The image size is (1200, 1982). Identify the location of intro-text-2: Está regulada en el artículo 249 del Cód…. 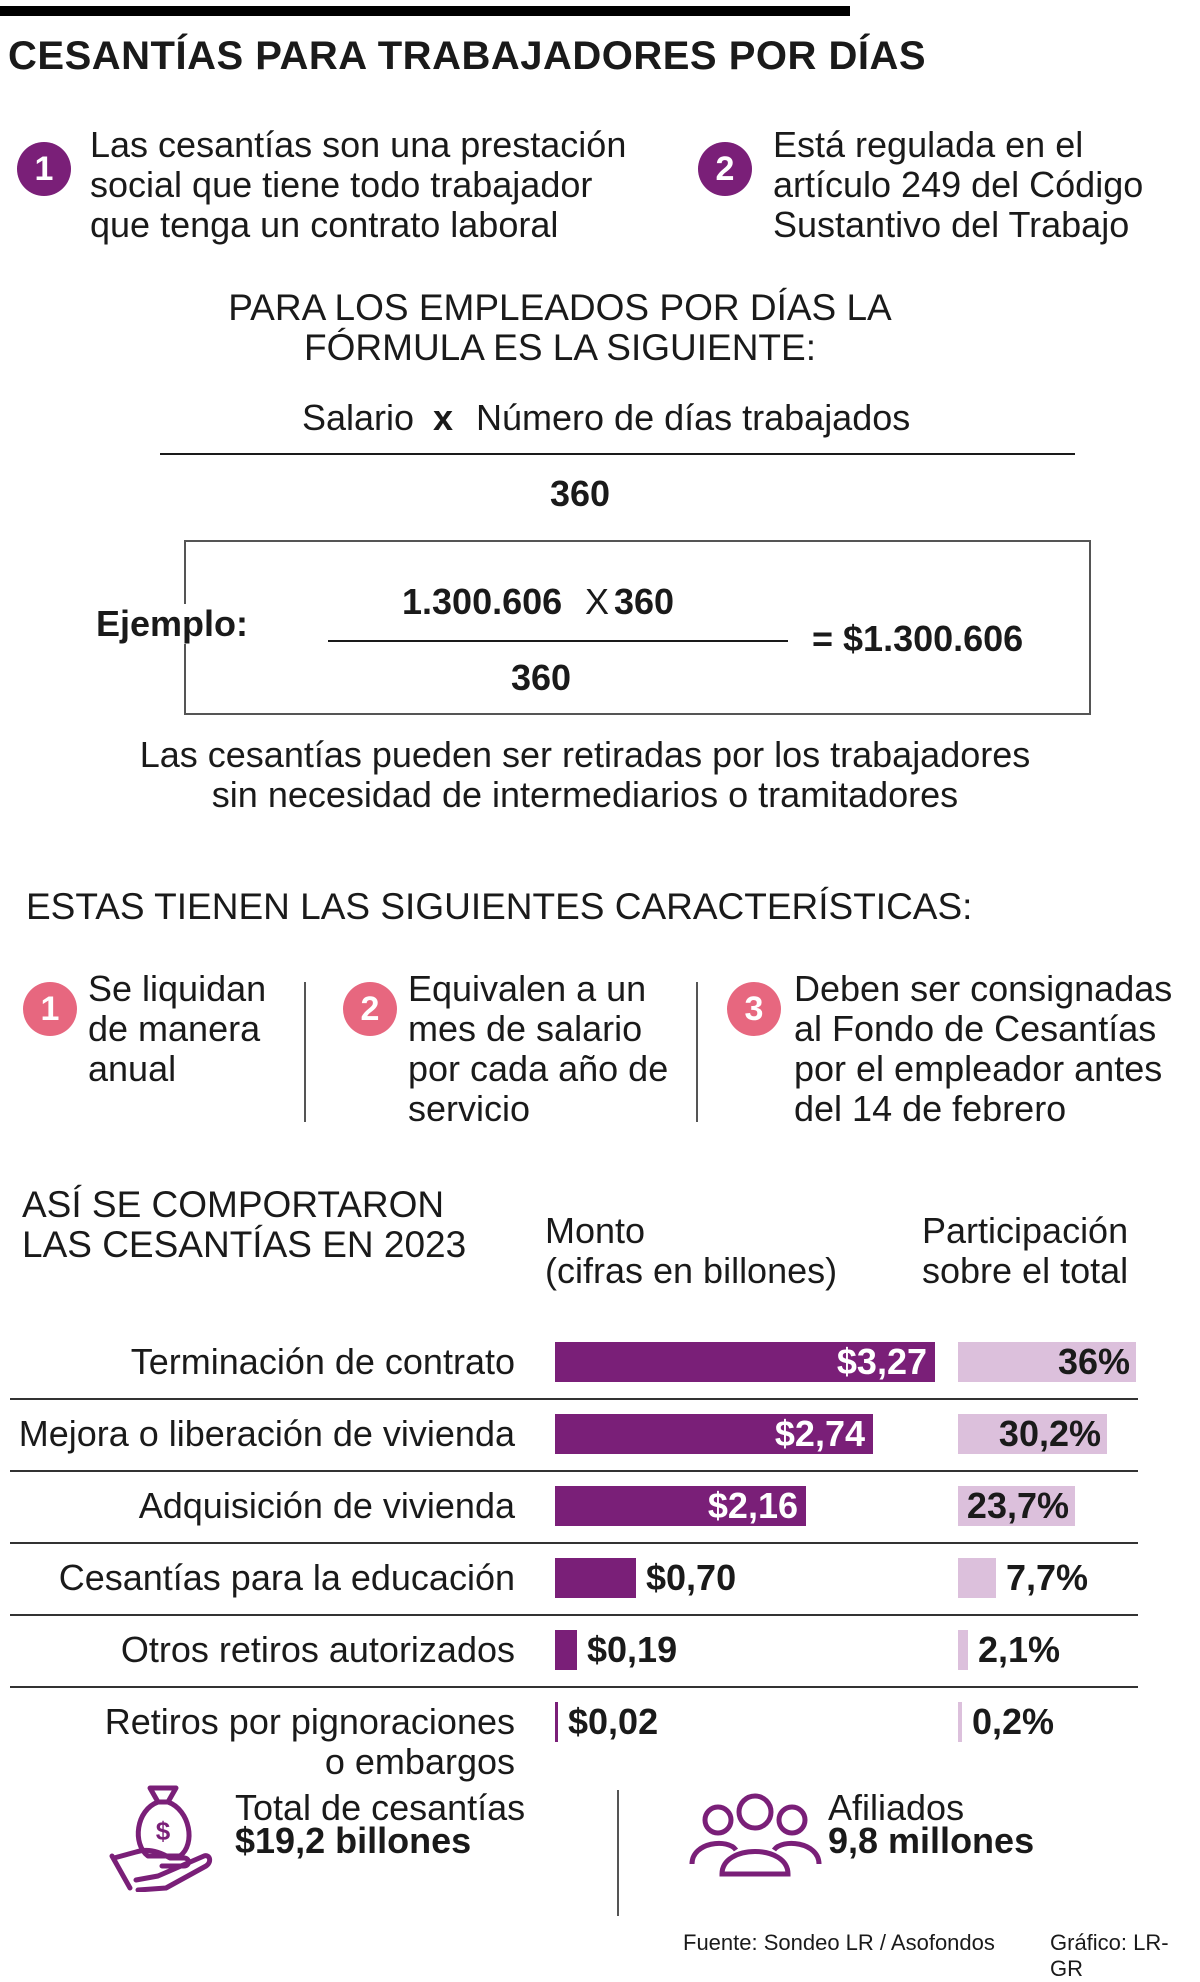
(958, 184).